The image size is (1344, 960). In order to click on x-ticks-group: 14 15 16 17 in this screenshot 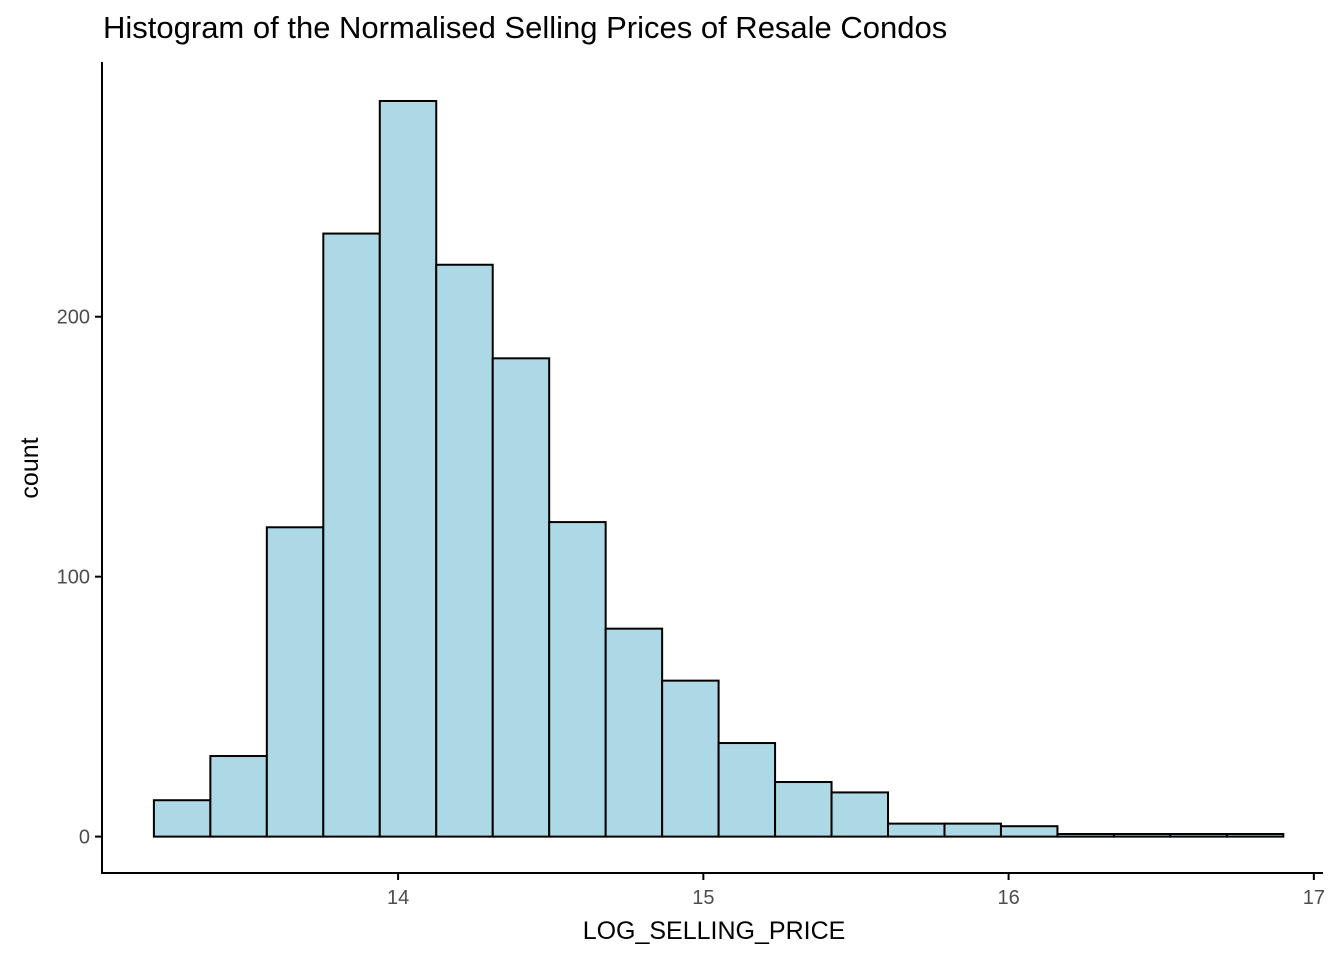, I will do `click(856, 891)`.